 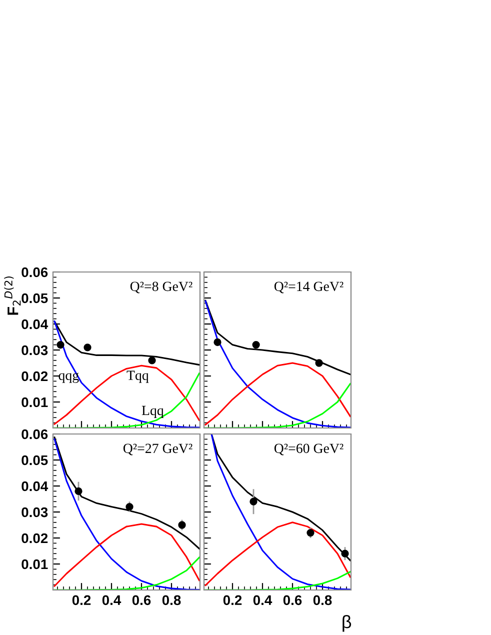 What do you see at coordinates (157, 450) in the screenshot?
I see `annotation: Q²=27 GeV²` at bounding box center [157, 450].